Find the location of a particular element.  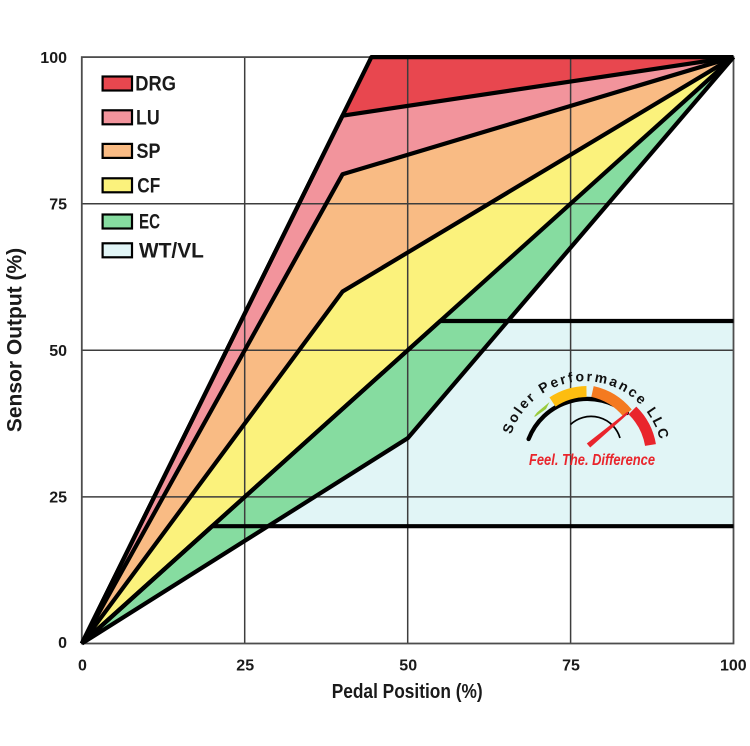

svg-text: f is located at coordinates (571, 377).